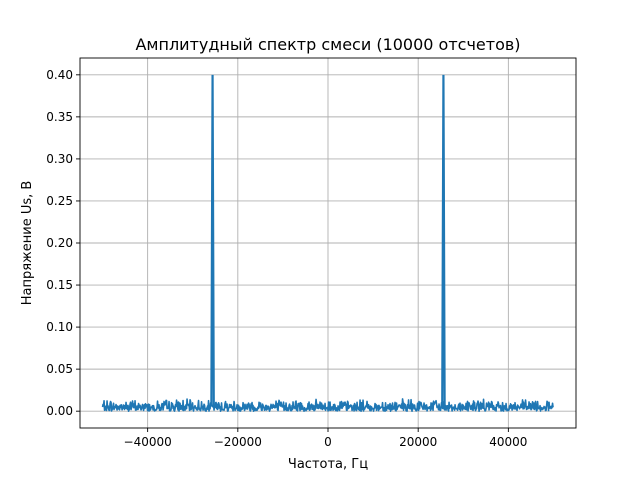 The image size is (640, 480). Describe the element at coordinates (59, 117) in the screenshot. I see `y-tick-label: 0.35` at that location.